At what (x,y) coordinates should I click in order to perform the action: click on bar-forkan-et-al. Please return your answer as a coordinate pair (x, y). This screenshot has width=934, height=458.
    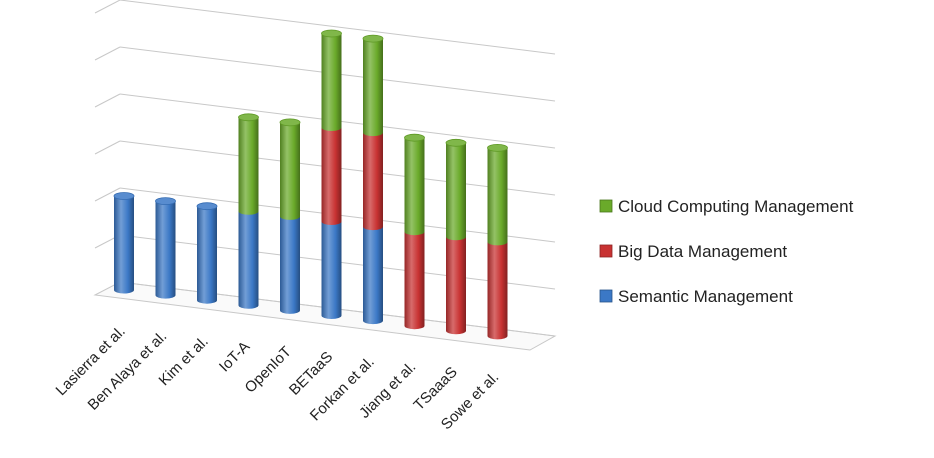
    Looking at the image, I should click on (373, 179).